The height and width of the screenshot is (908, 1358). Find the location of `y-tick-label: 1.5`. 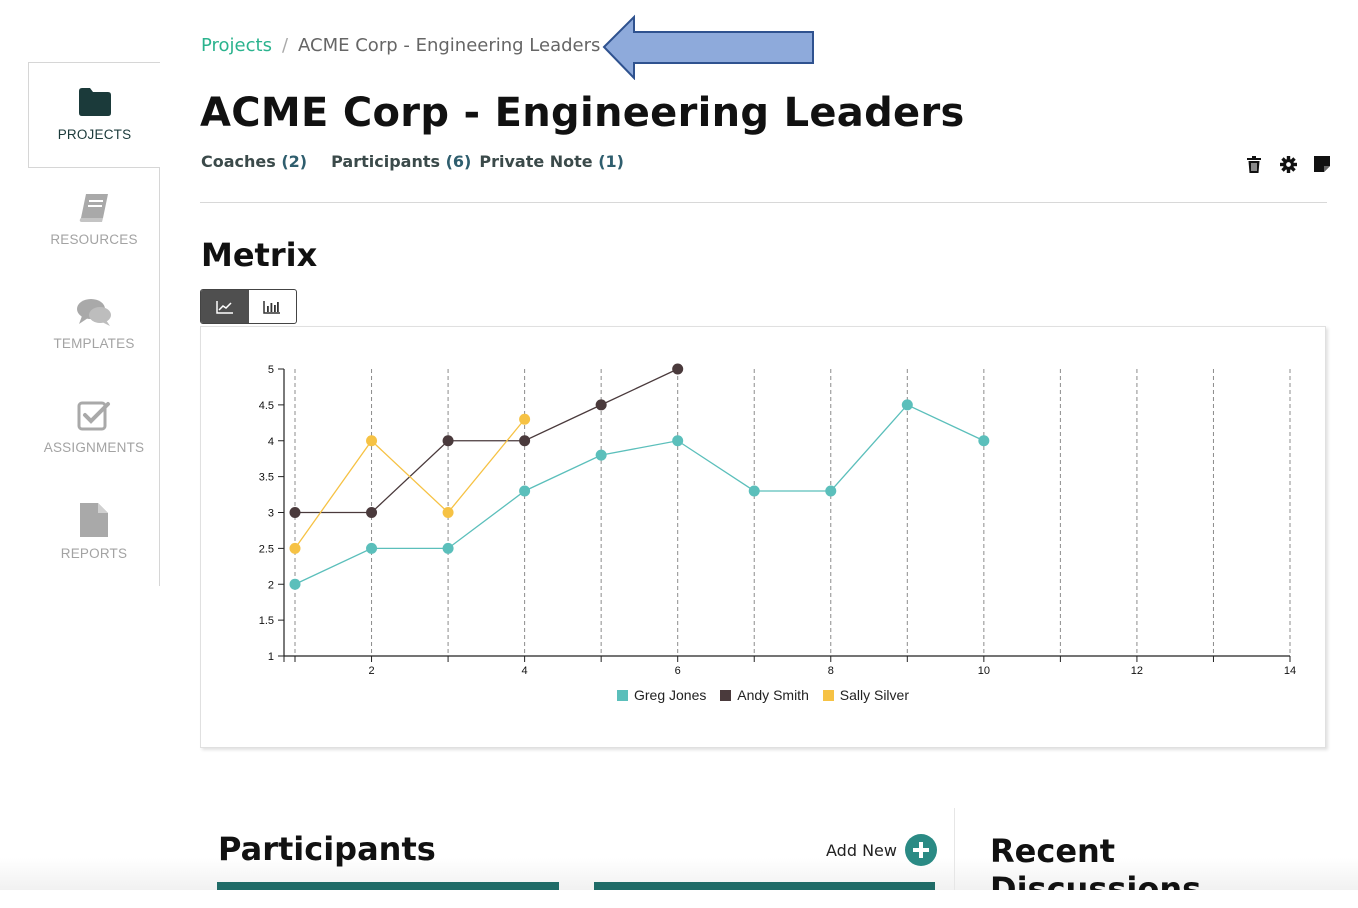

y-tick-label: 1.5 is located at coordinates (266, 621).